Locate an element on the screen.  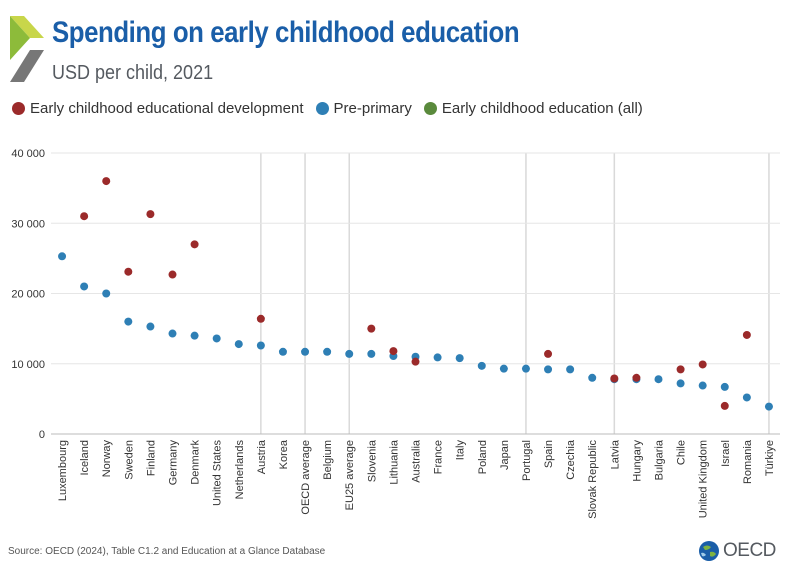
x-tick-label-netherlands: Netherlands is located at coordinates (240, 470).